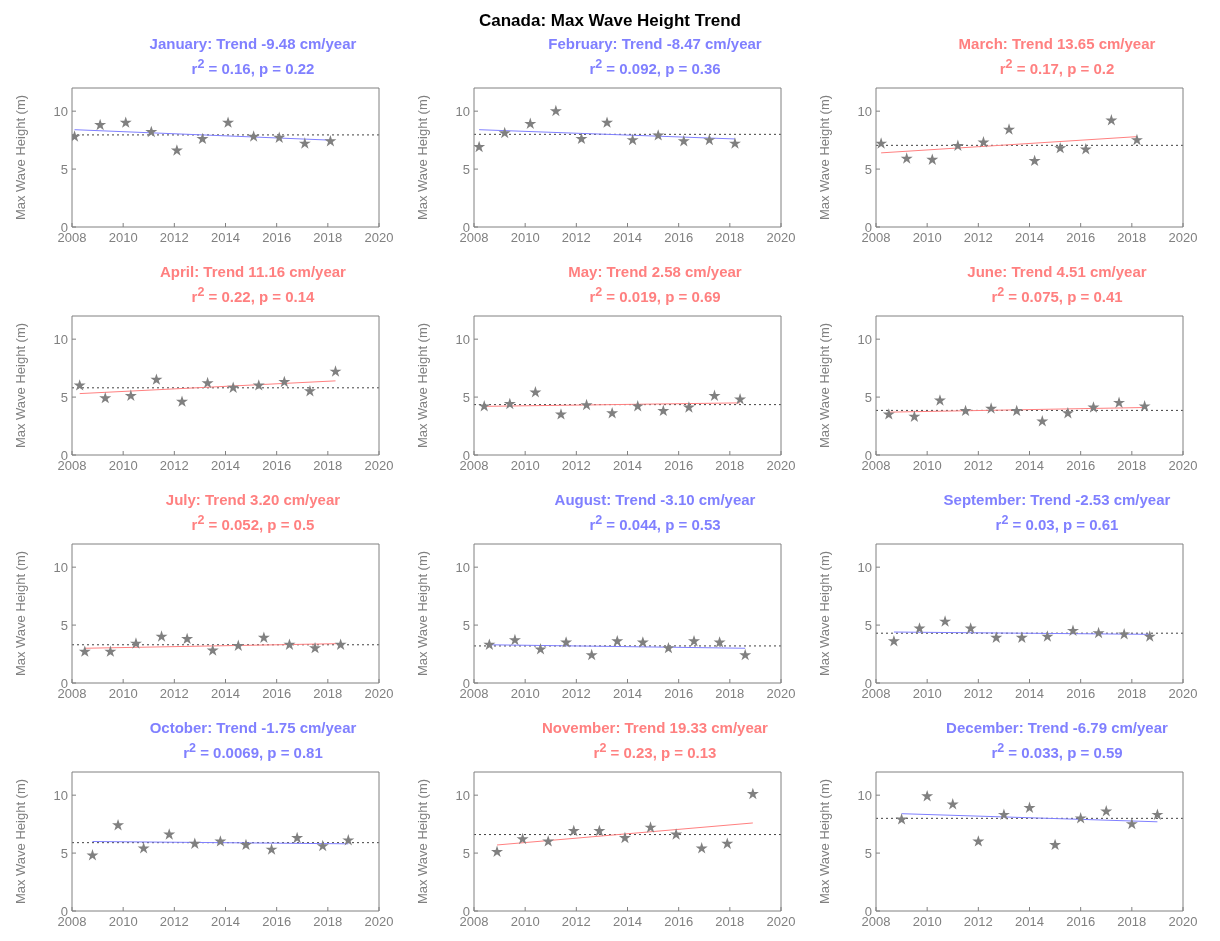  Describe the element at coordinates (655, 751) in the screenshot. I see `chart-subtitle: r$^{2}$ = 0.23, p = 0.13` at that location.